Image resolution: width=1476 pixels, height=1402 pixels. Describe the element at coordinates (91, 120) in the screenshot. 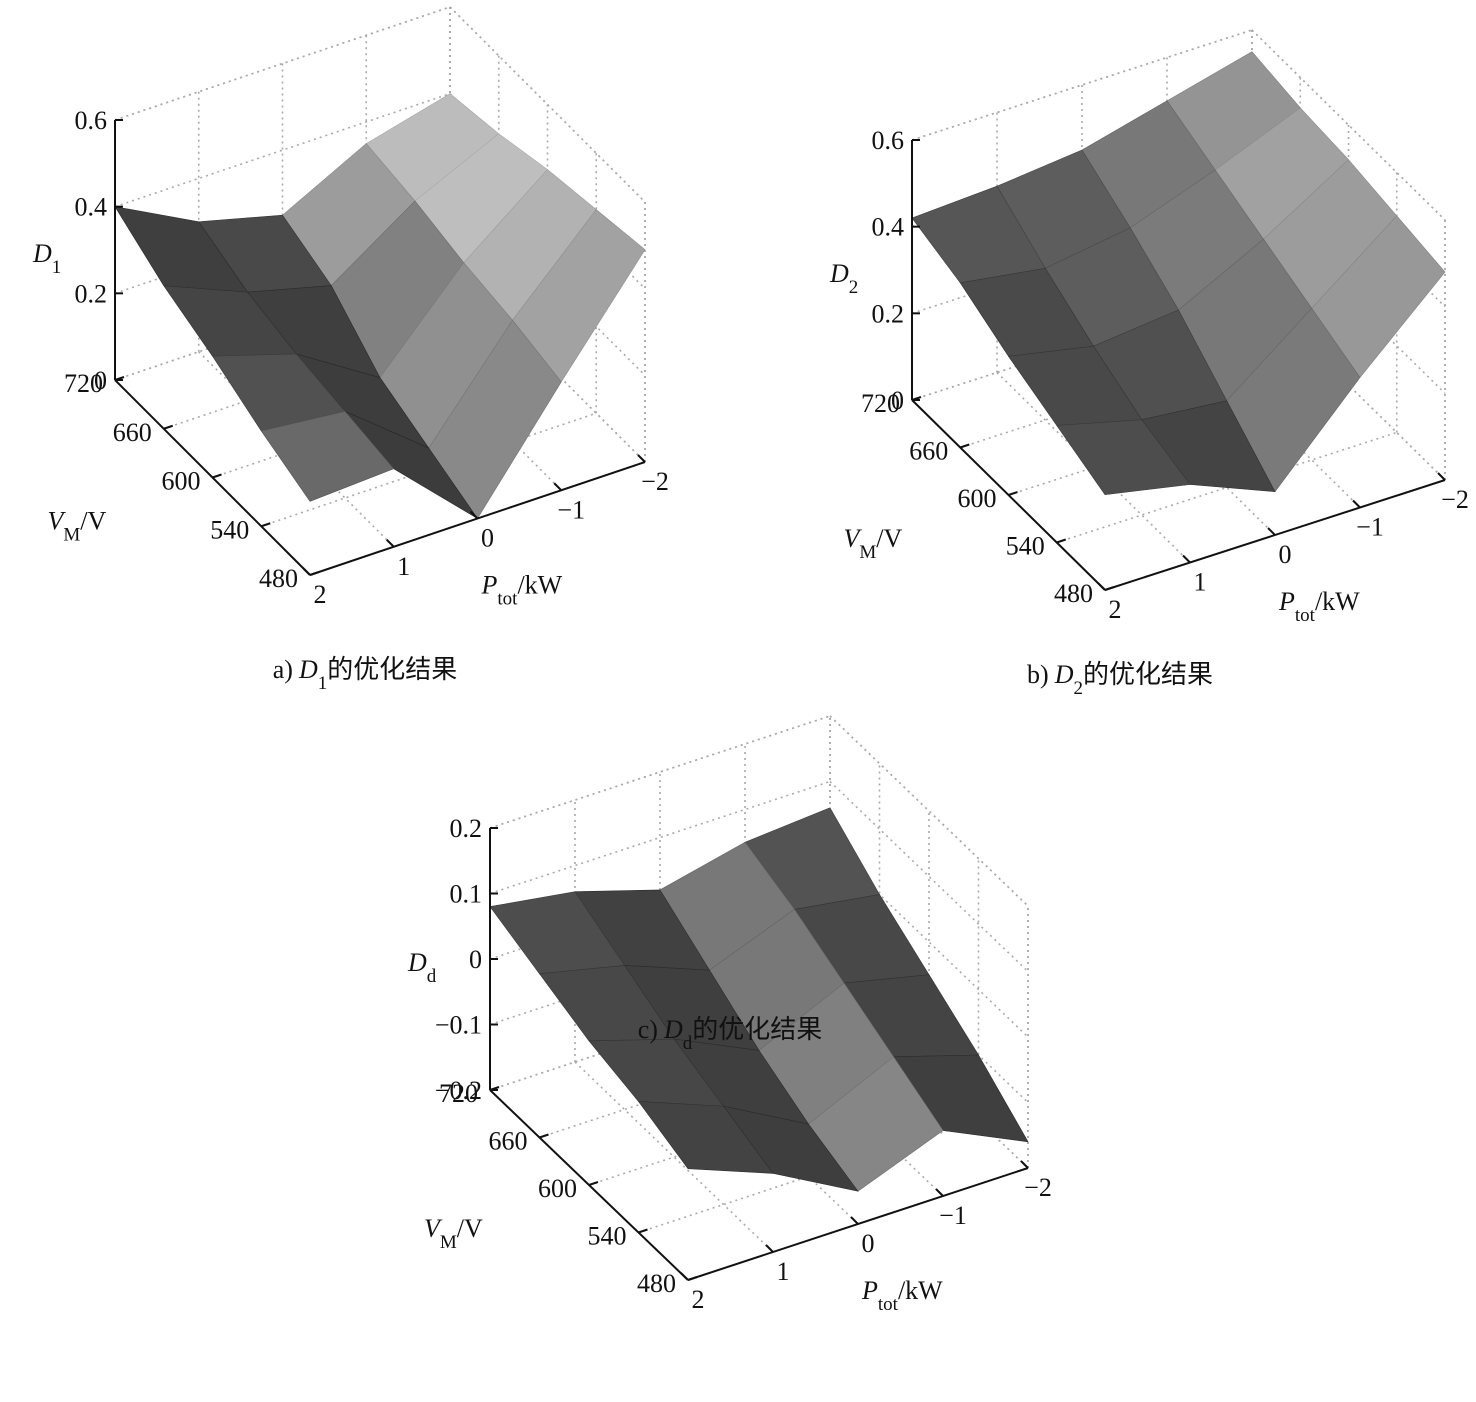

I see `z-tick-label: 0.6` at that location.